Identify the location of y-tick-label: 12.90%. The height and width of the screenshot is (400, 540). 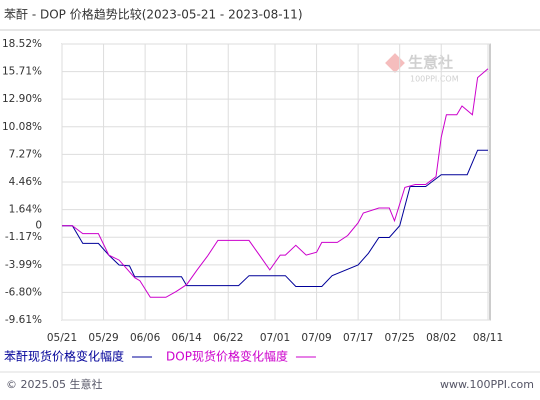
(22, 99).